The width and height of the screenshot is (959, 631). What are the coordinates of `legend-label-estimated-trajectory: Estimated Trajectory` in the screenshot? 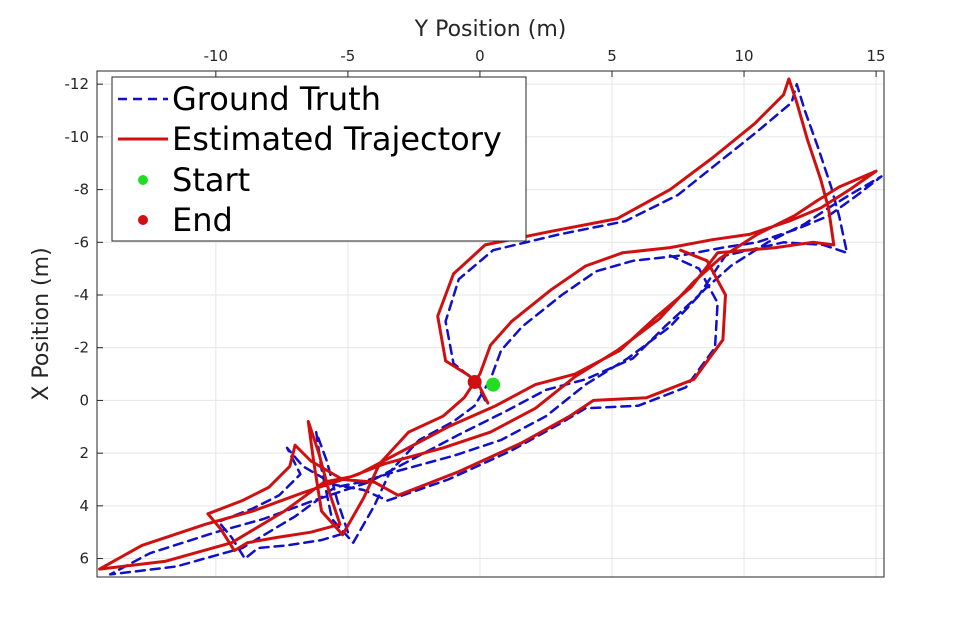 It's located at (337, 139).